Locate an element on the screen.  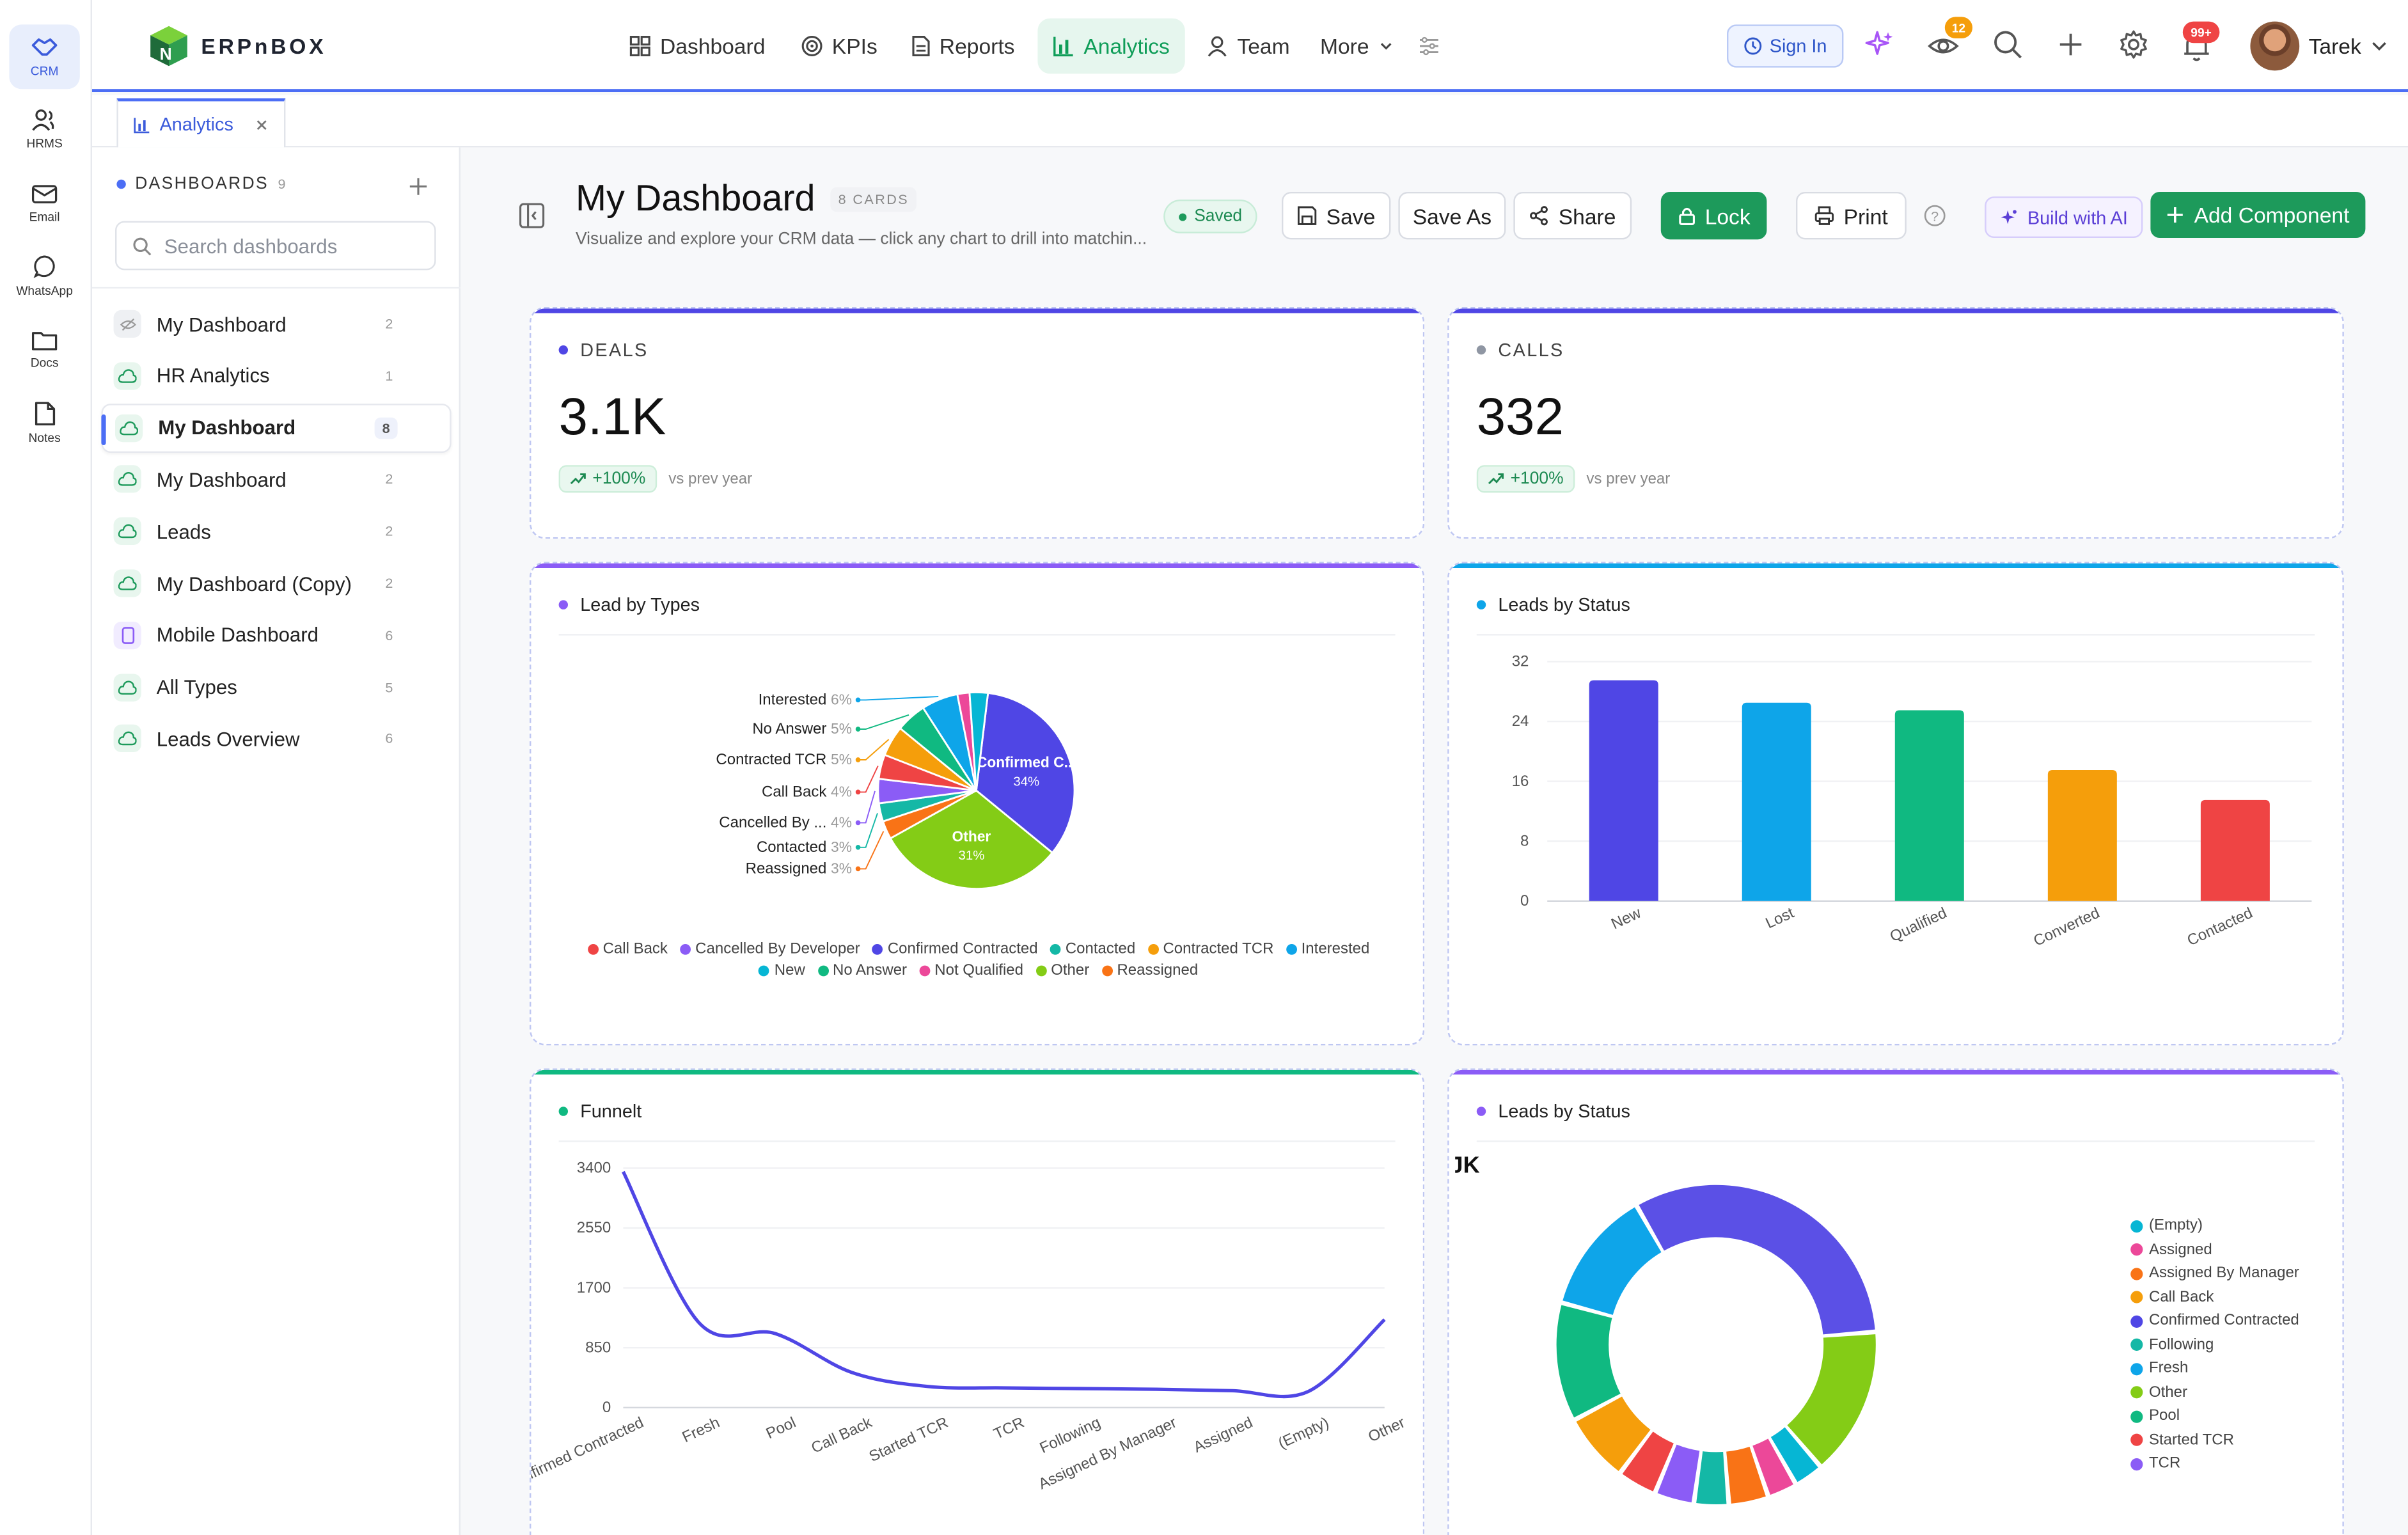
user-name: Tarek is located at coordinates (2334, 46).